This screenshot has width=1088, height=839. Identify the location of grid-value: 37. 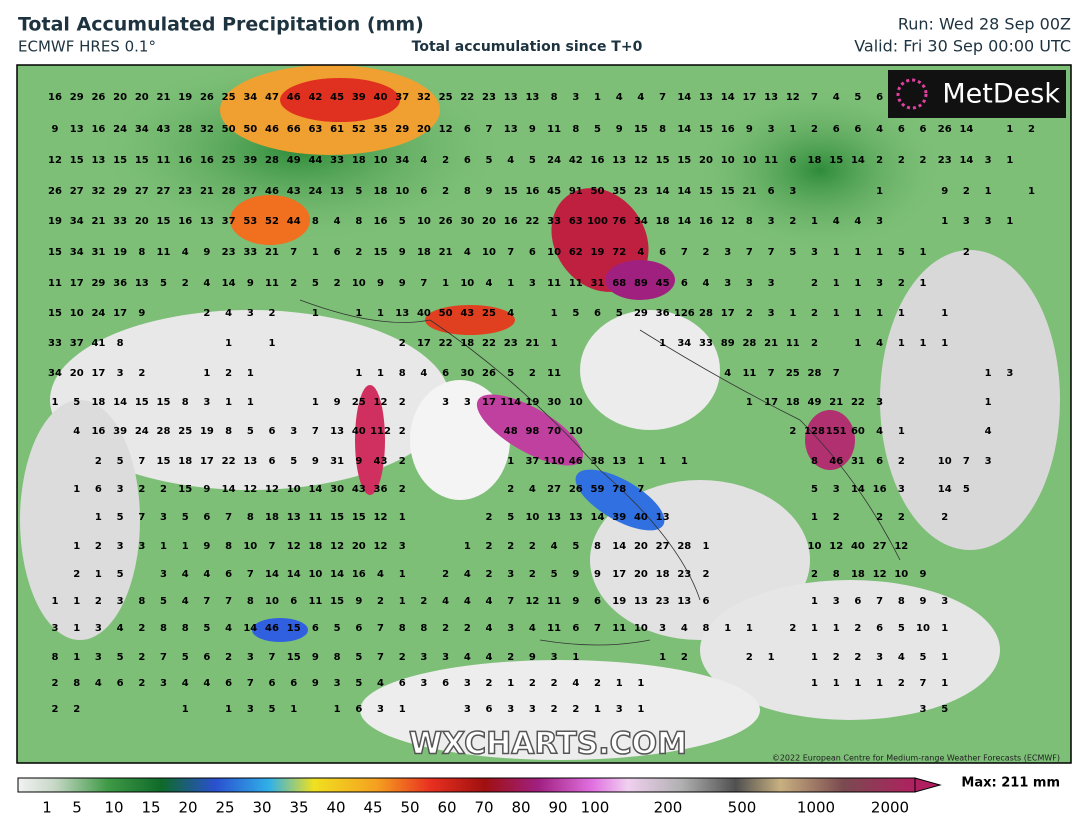
(250, 191).